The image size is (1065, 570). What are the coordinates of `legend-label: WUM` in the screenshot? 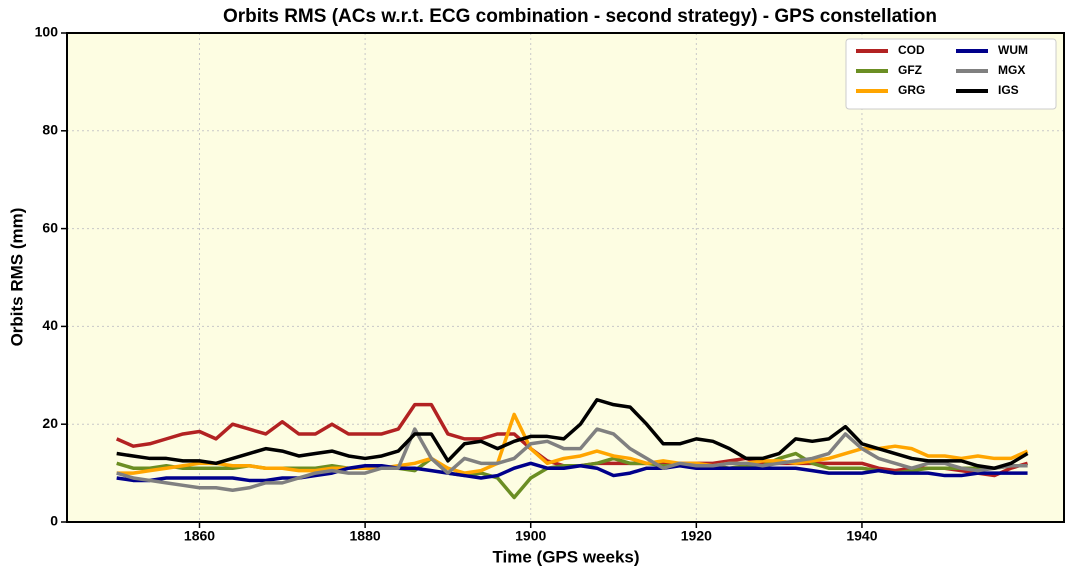 It's located at (1013, 50).